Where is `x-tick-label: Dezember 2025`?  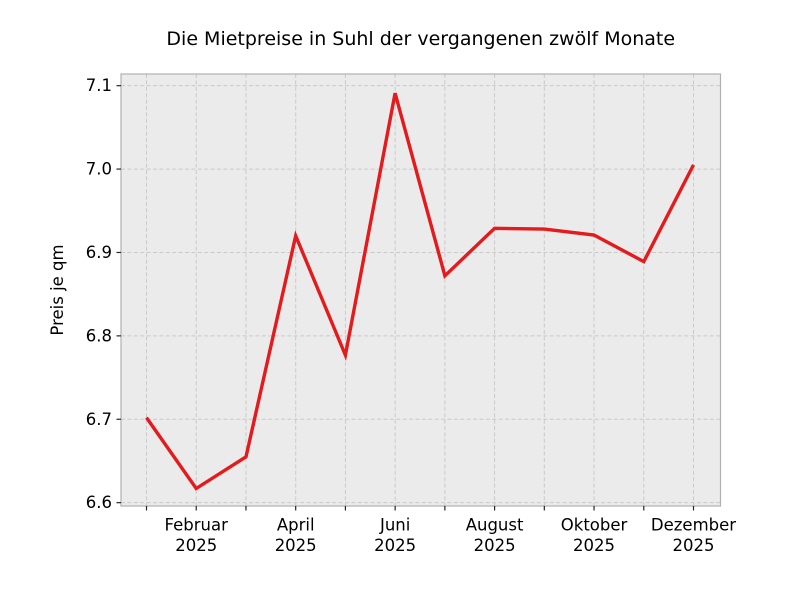 x-tick-label: Dezember 2025 is located at coordinates (693, 536).